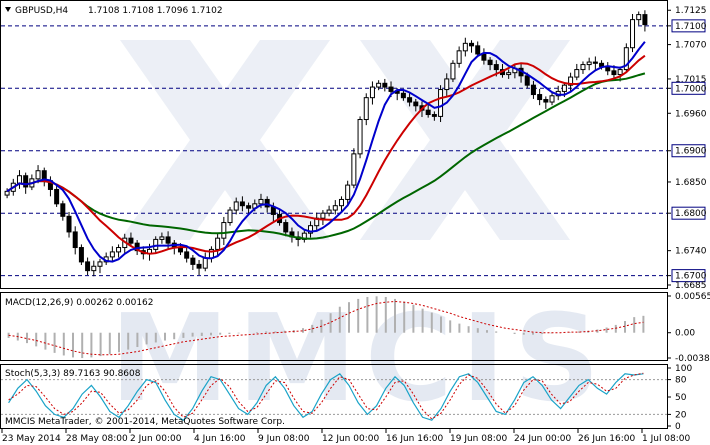 Image resolution: width=710 pixels, height=445 pixels. Describe the element at coordinates (31, 439) in the screenshot. I see `time-tick-label: 23 May 2014` at that location.